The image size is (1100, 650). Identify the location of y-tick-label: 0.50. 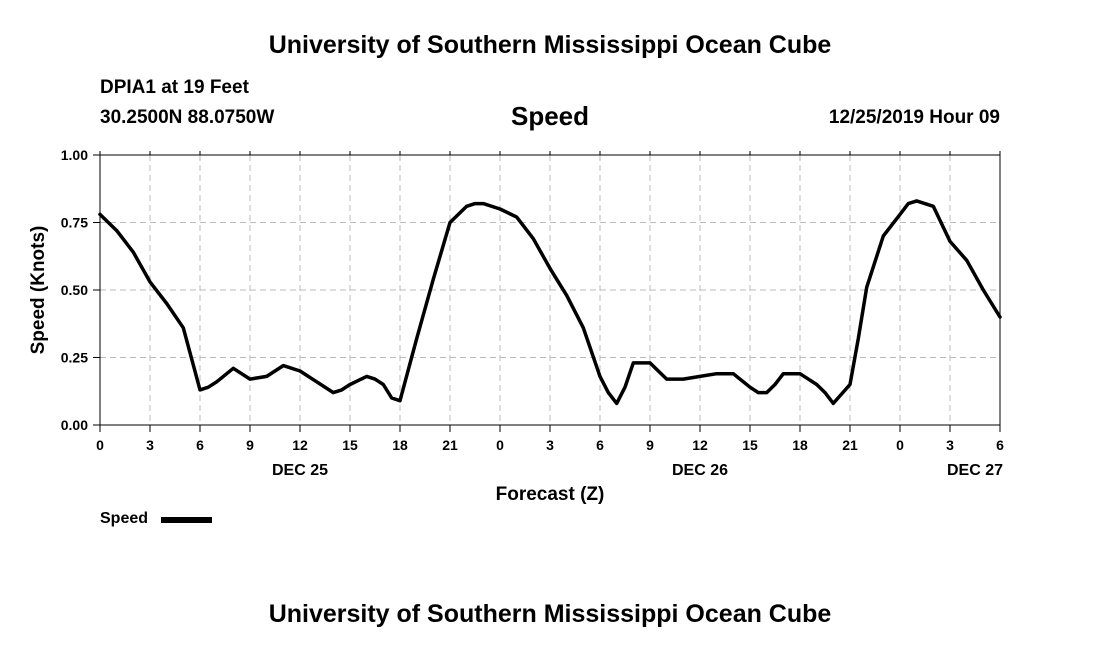
(74, 290).